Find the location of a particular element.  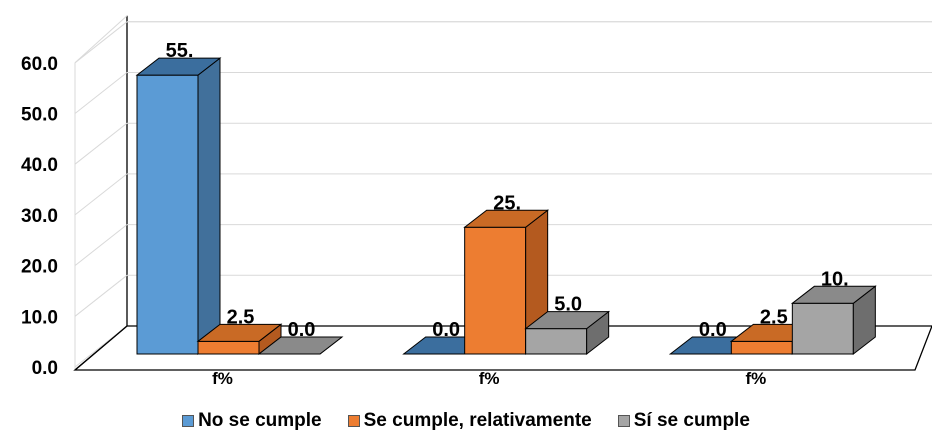

legend-label-si-se-cumple: Sí se cumple is located at coordinates (691, 420).